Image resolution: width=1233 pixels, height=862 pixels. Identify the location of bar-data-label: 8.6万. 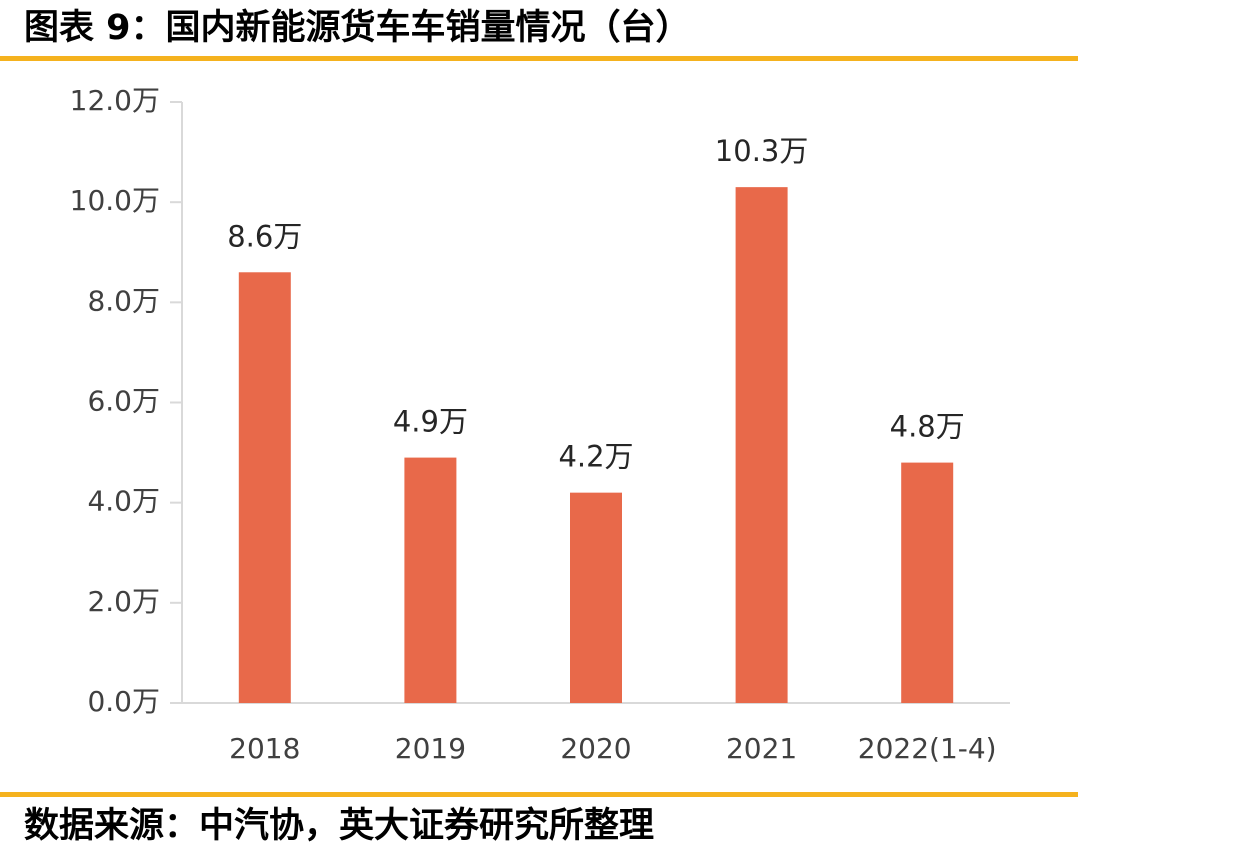
(264, 236).